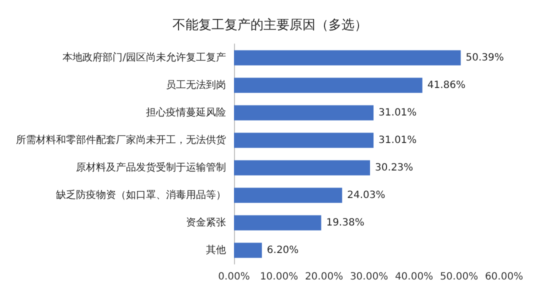  What do you see at coordinates (279, 277) in the screenshot?
I see `x-tick-label: 10.00%` at bounding box center [279, 277].